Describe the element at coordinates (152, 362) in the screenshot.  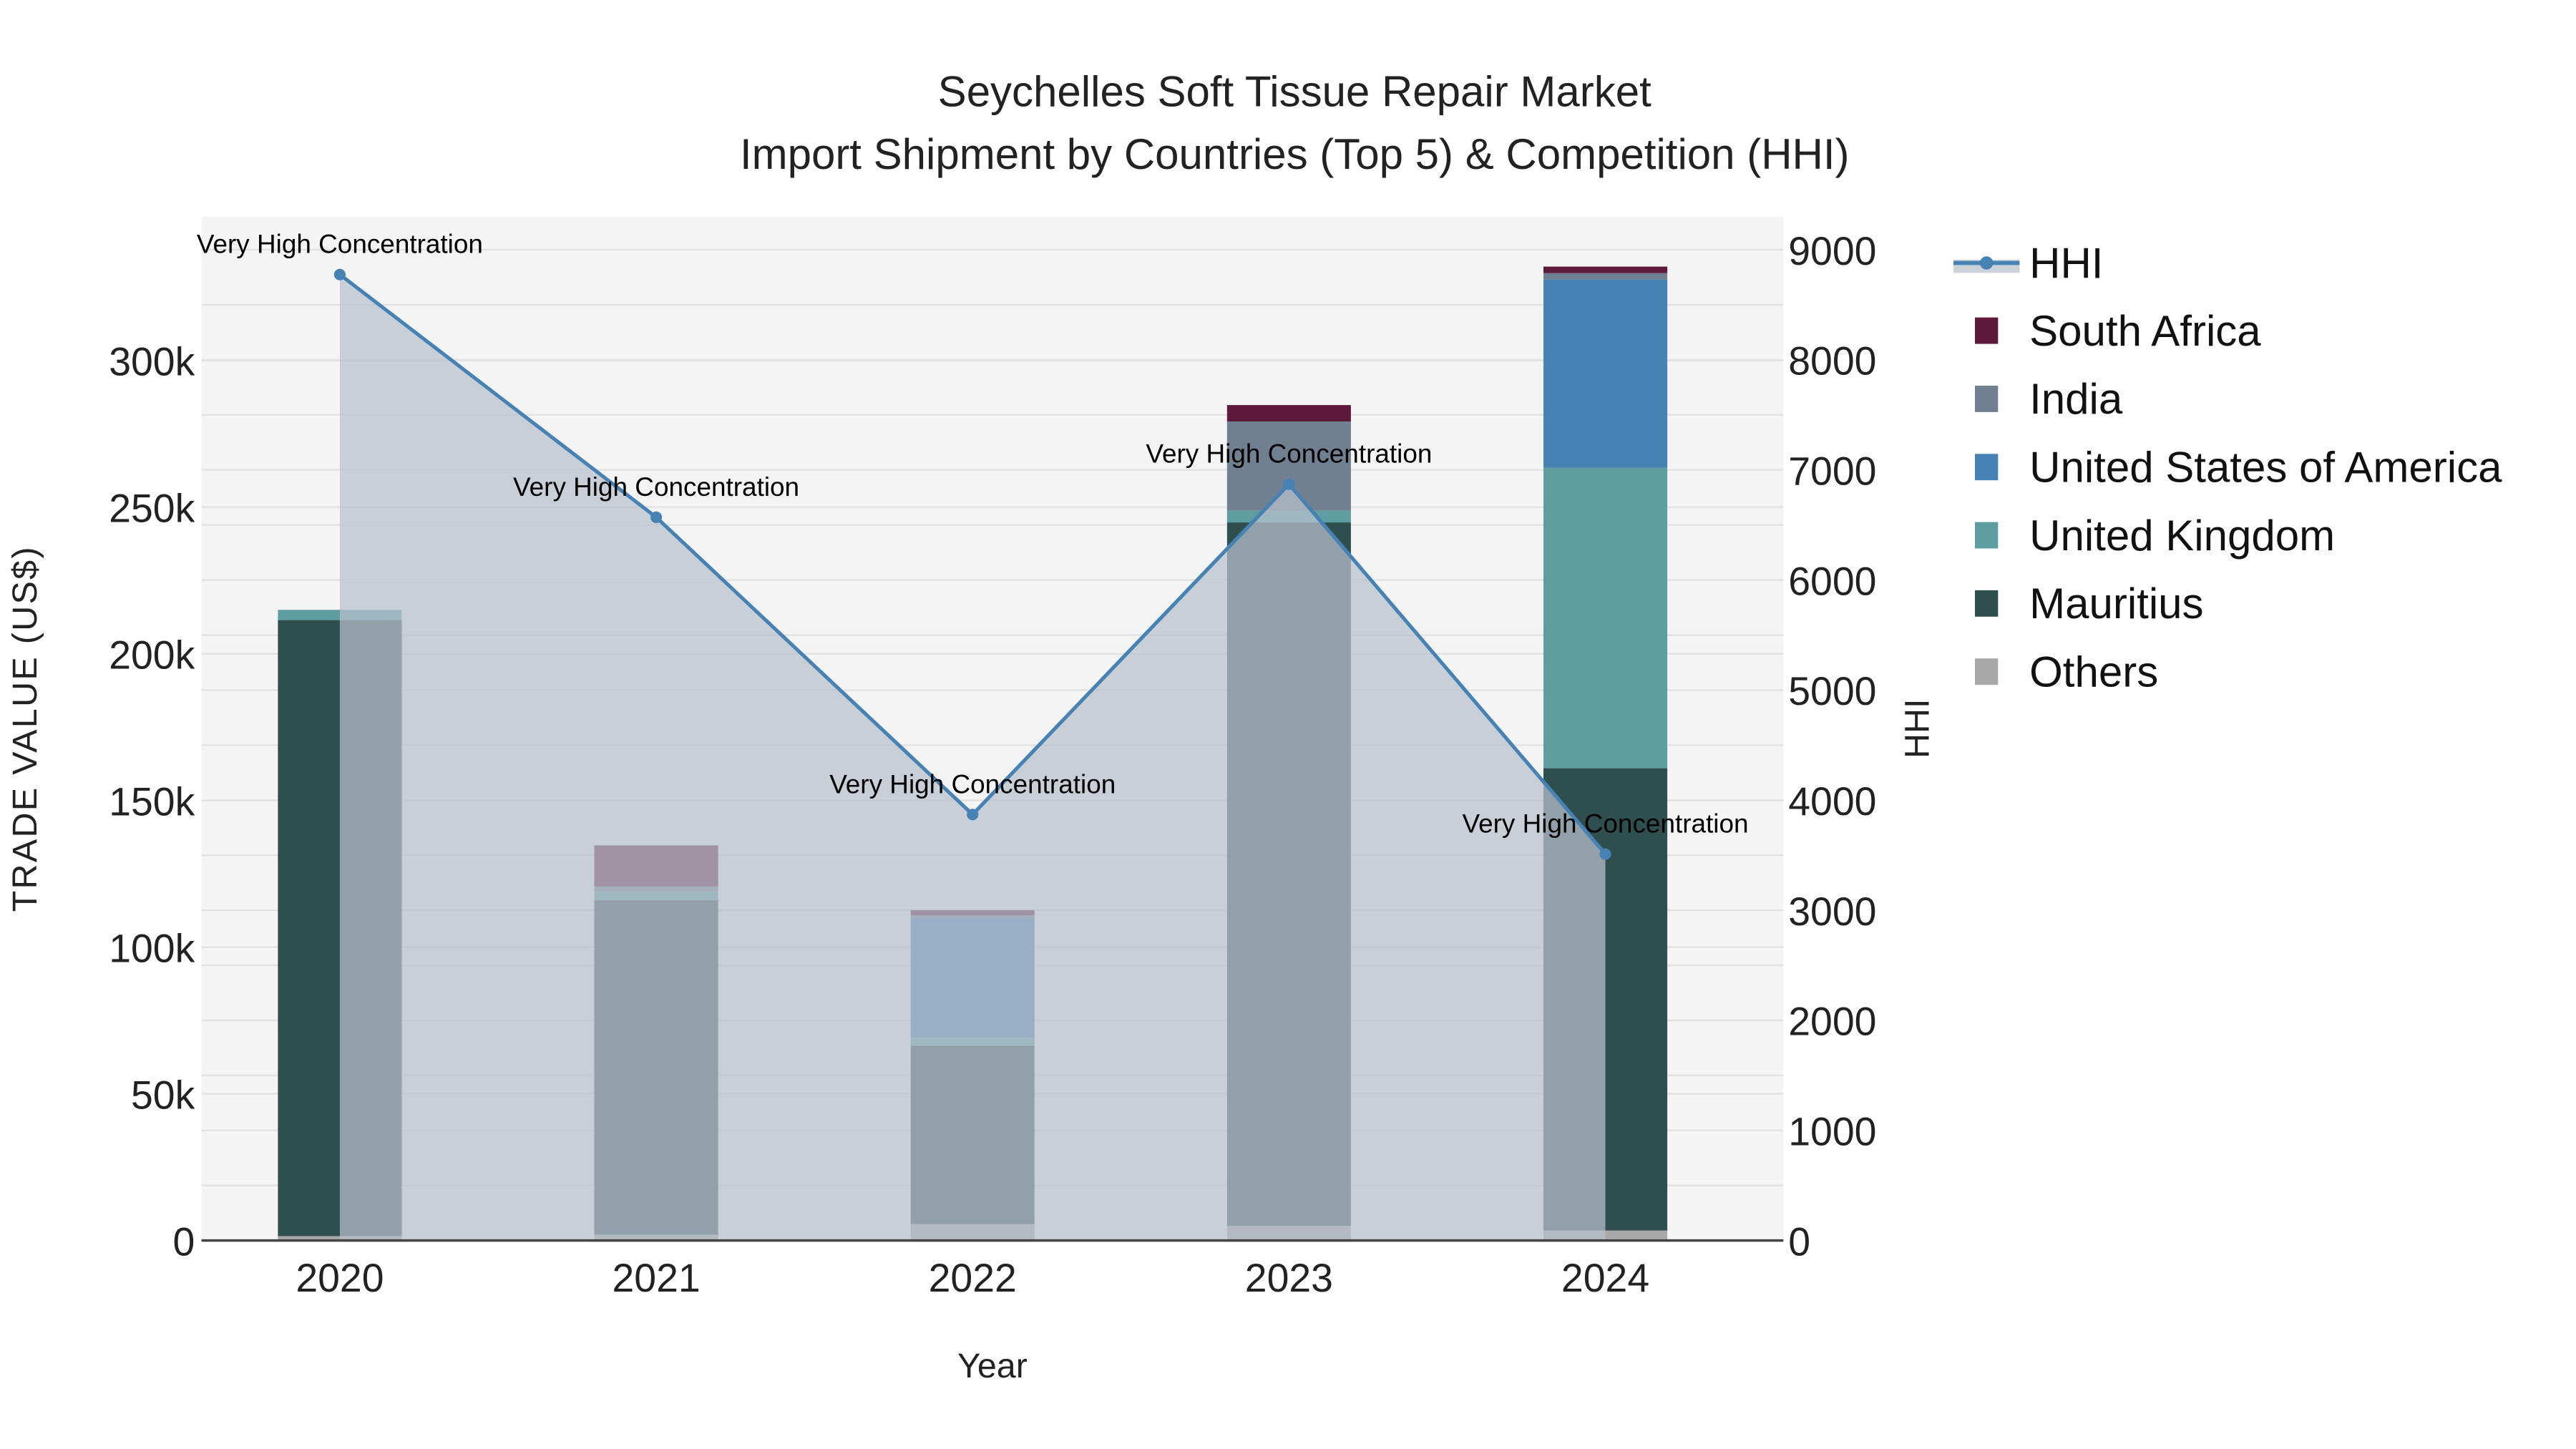
I see `y-tick-label: 300k` at that location.